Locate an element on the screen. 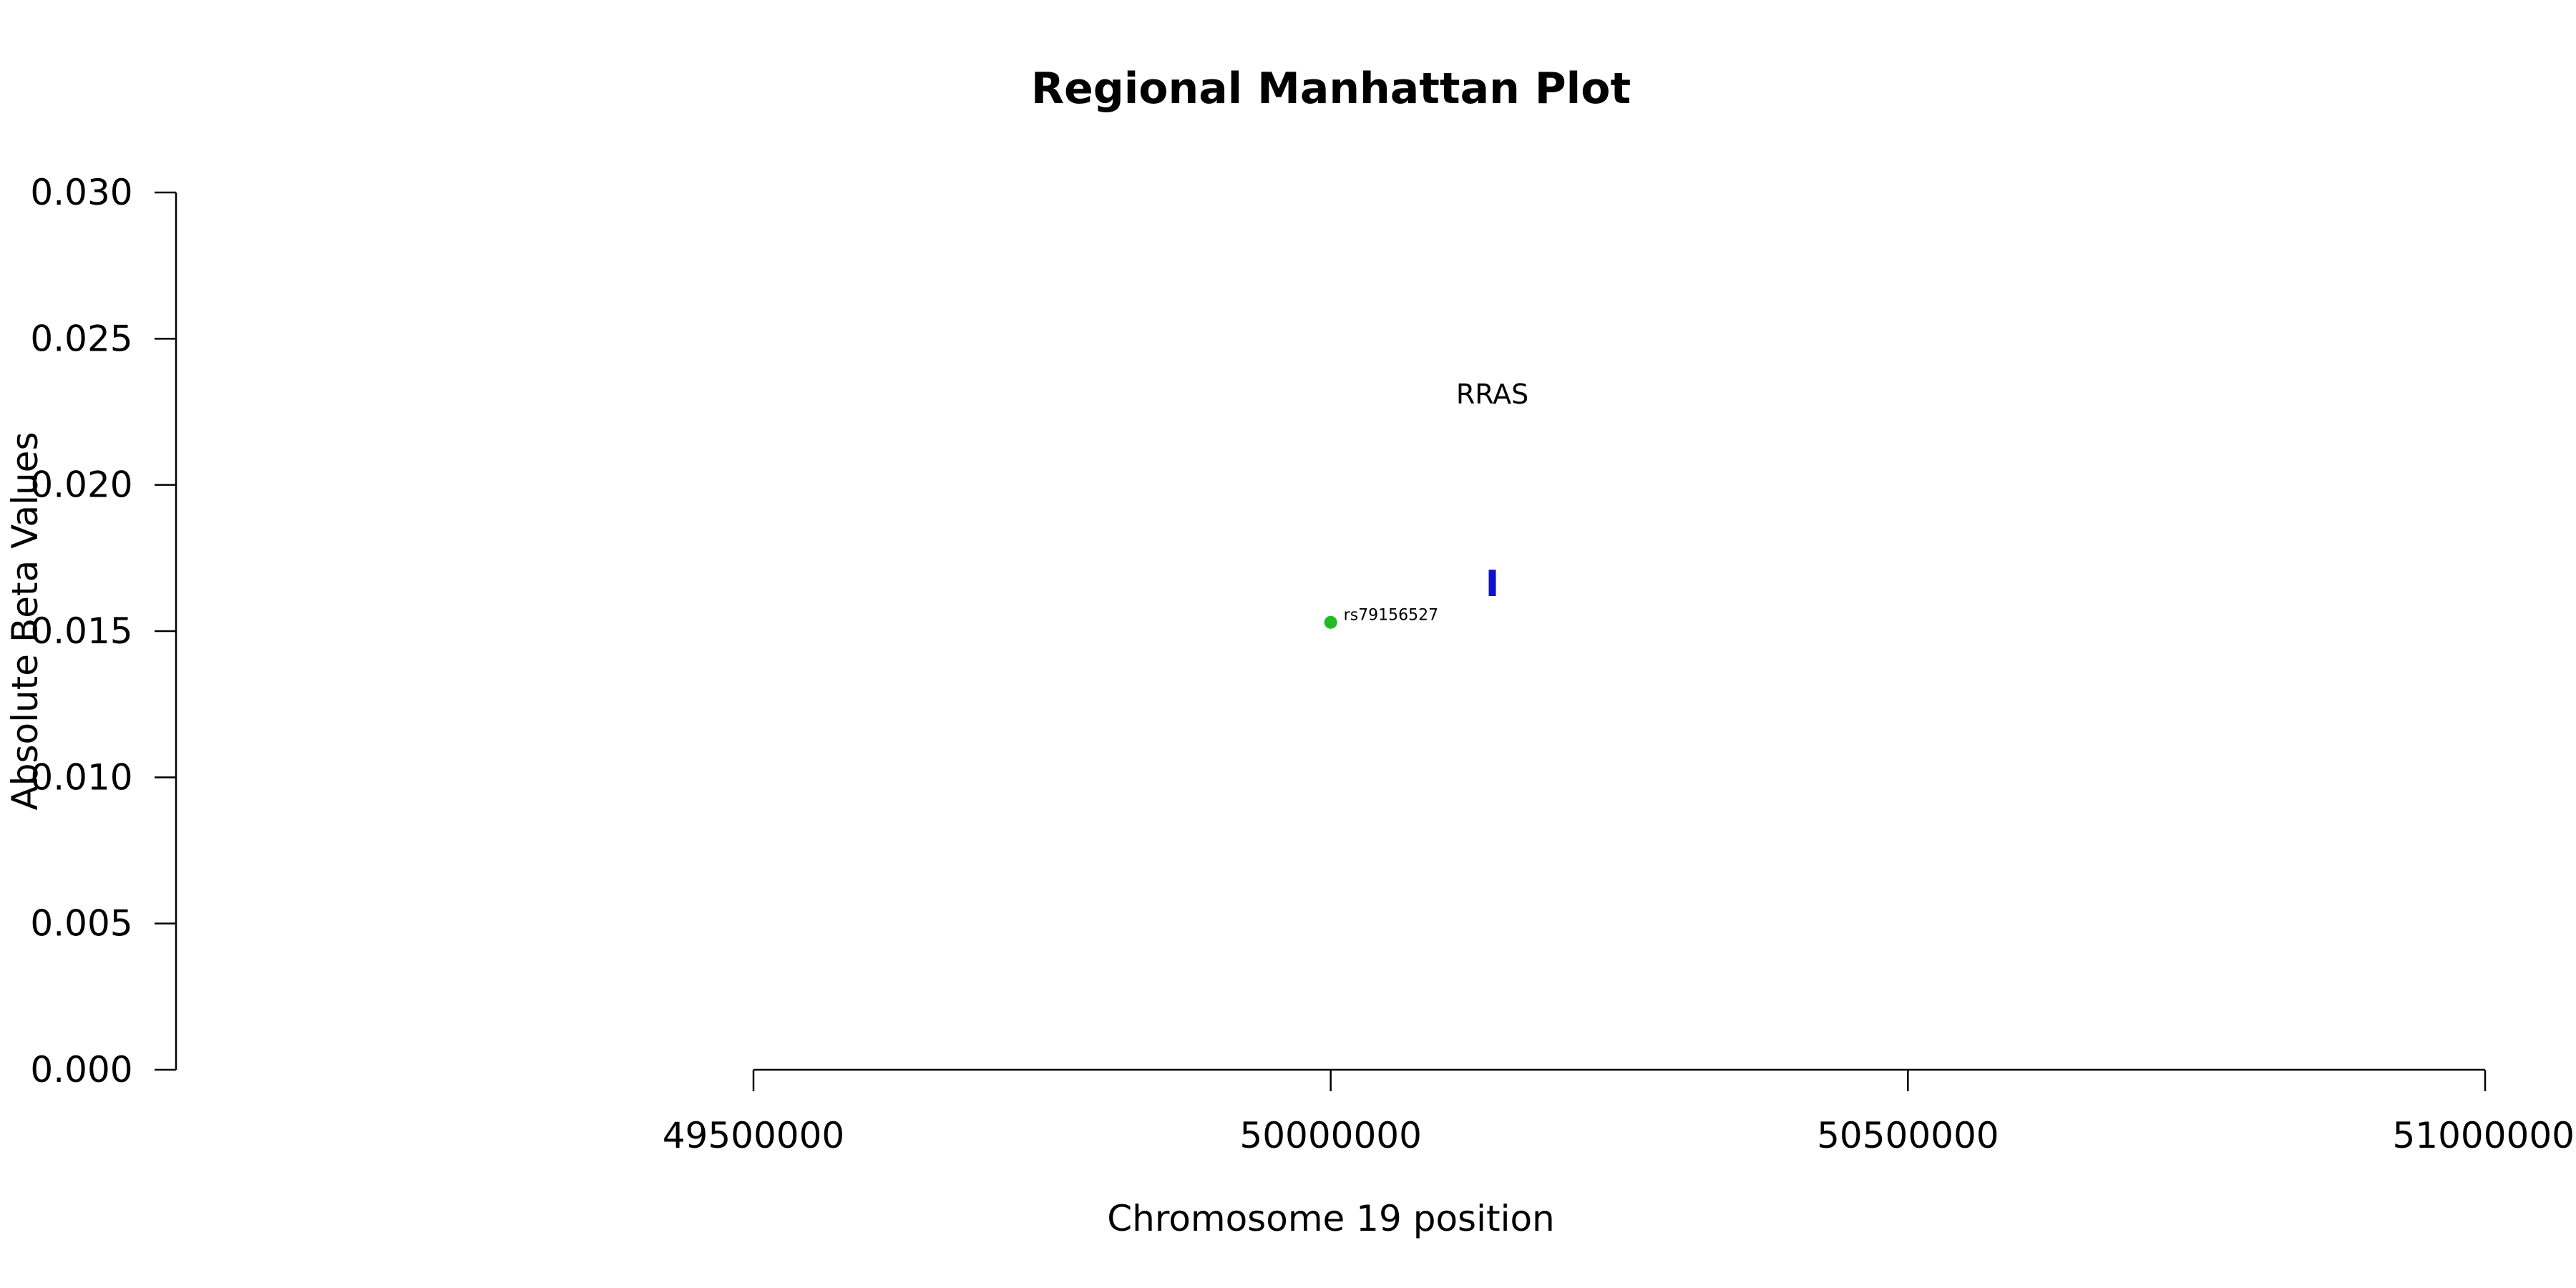 The height and width of the screenshot is (1288, 2576). gene-bar is located at coordinates (1492, 583).